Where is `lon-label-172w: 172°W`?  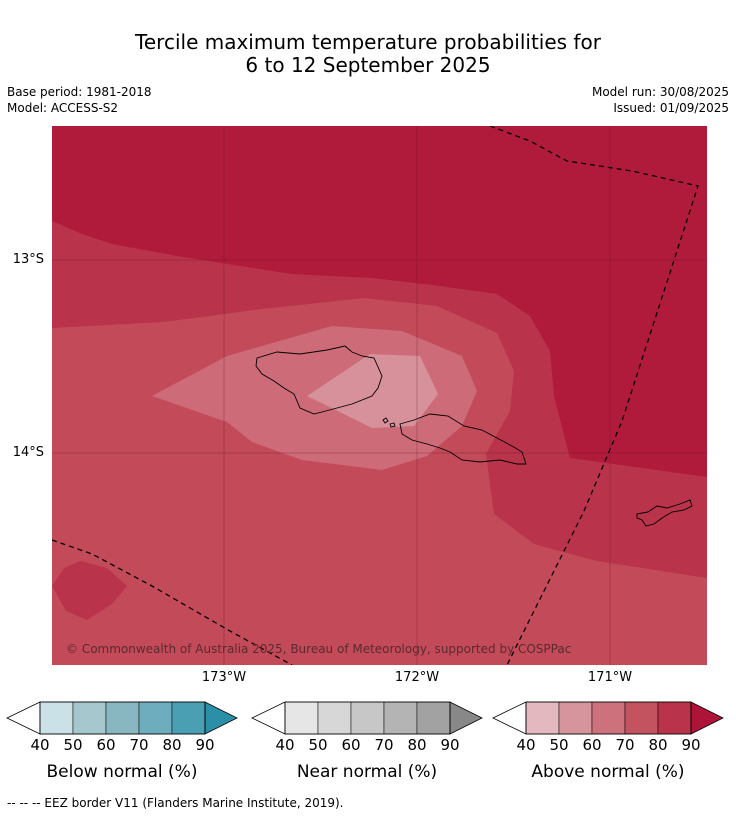
lon-label-172w: 172°W is located at coordinates (417, 677).